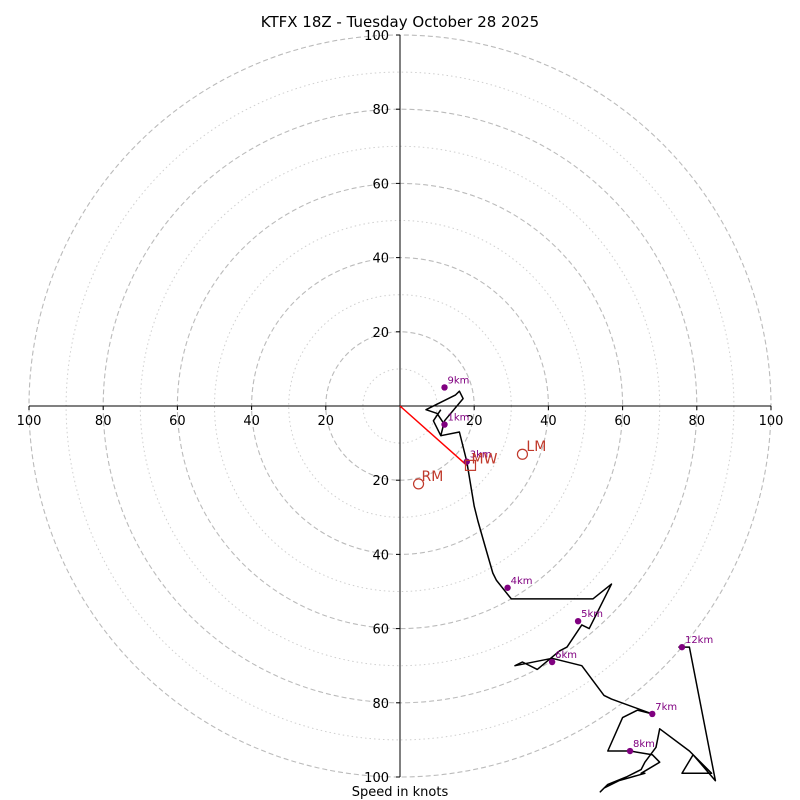 The image size is (800, 800). What do you see at coordinates (444, 387) in the screenshot?
I see `height-marker-9km` at bounding box center [444, 387].